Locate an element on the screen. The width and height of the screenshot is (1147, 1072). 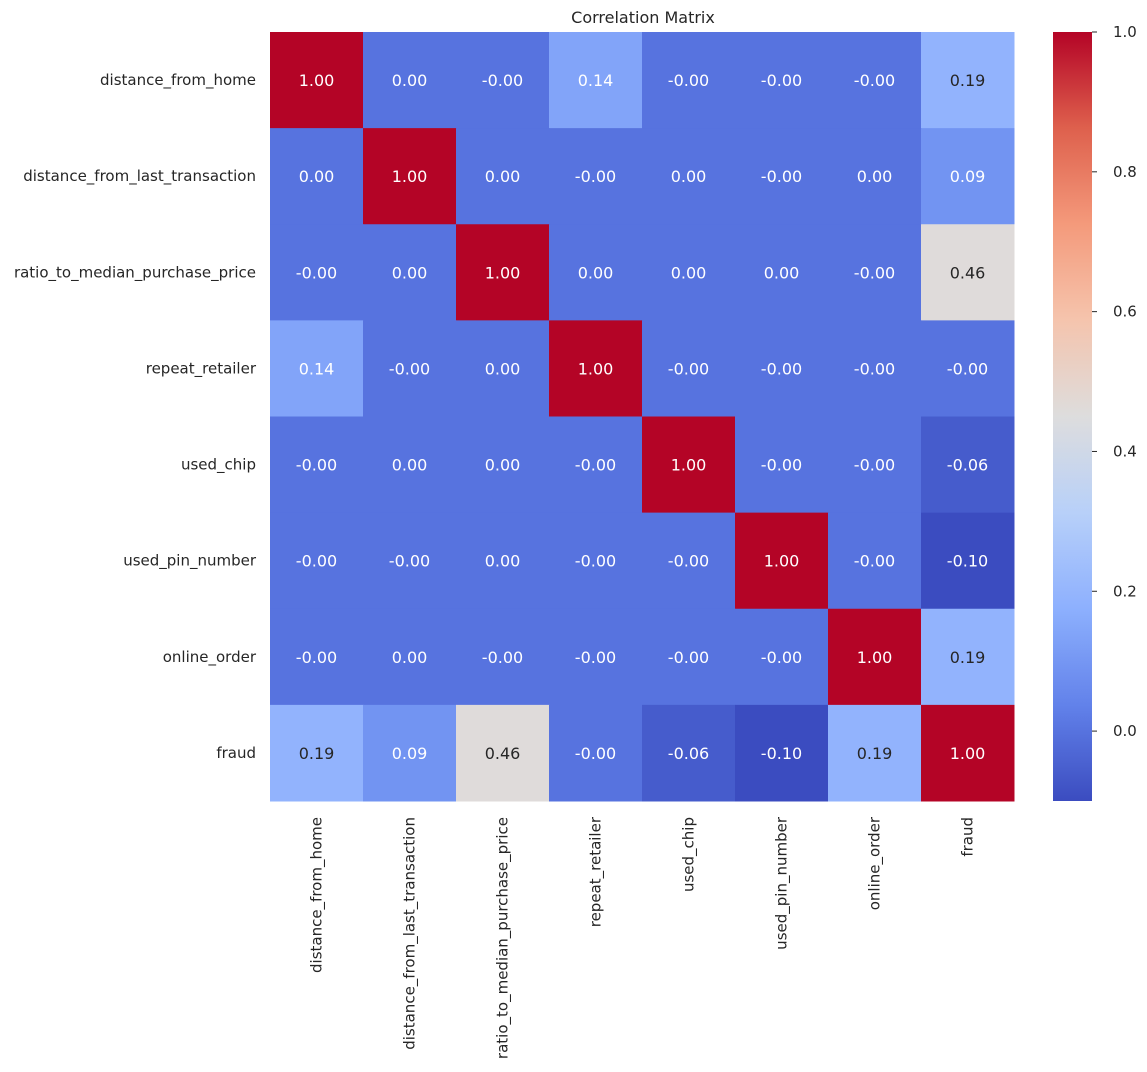
heatmap-cell-label: -0.06 is located at coordinates (688, 753).